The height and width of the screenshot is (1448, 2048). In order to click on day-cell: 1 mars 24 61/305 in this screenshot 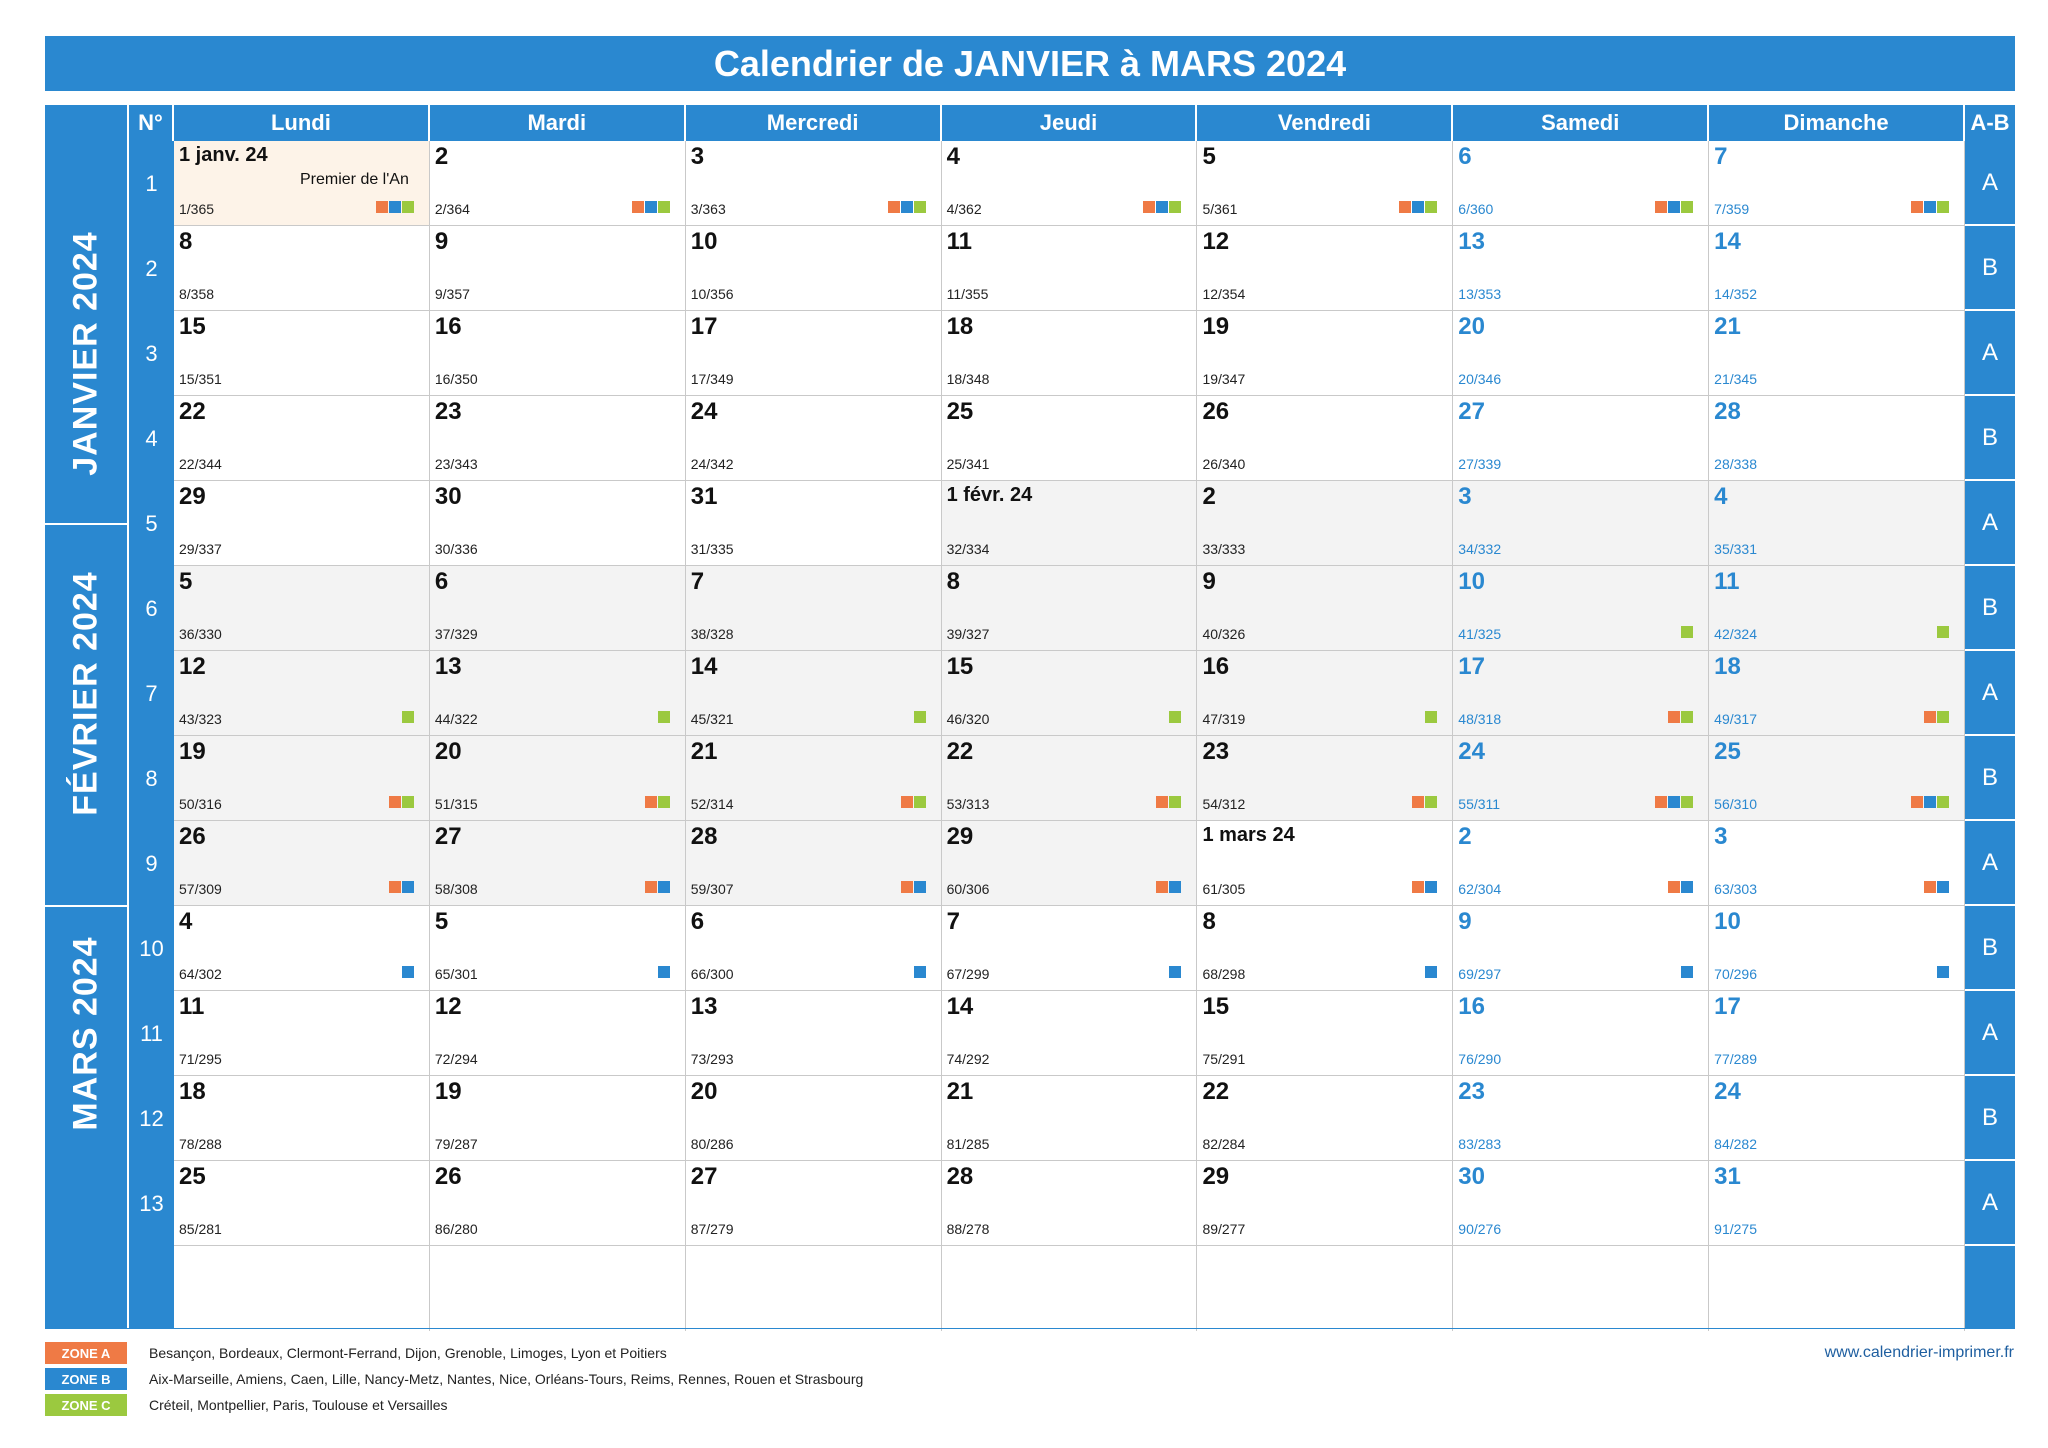, I will do `click(1325, 863)`.